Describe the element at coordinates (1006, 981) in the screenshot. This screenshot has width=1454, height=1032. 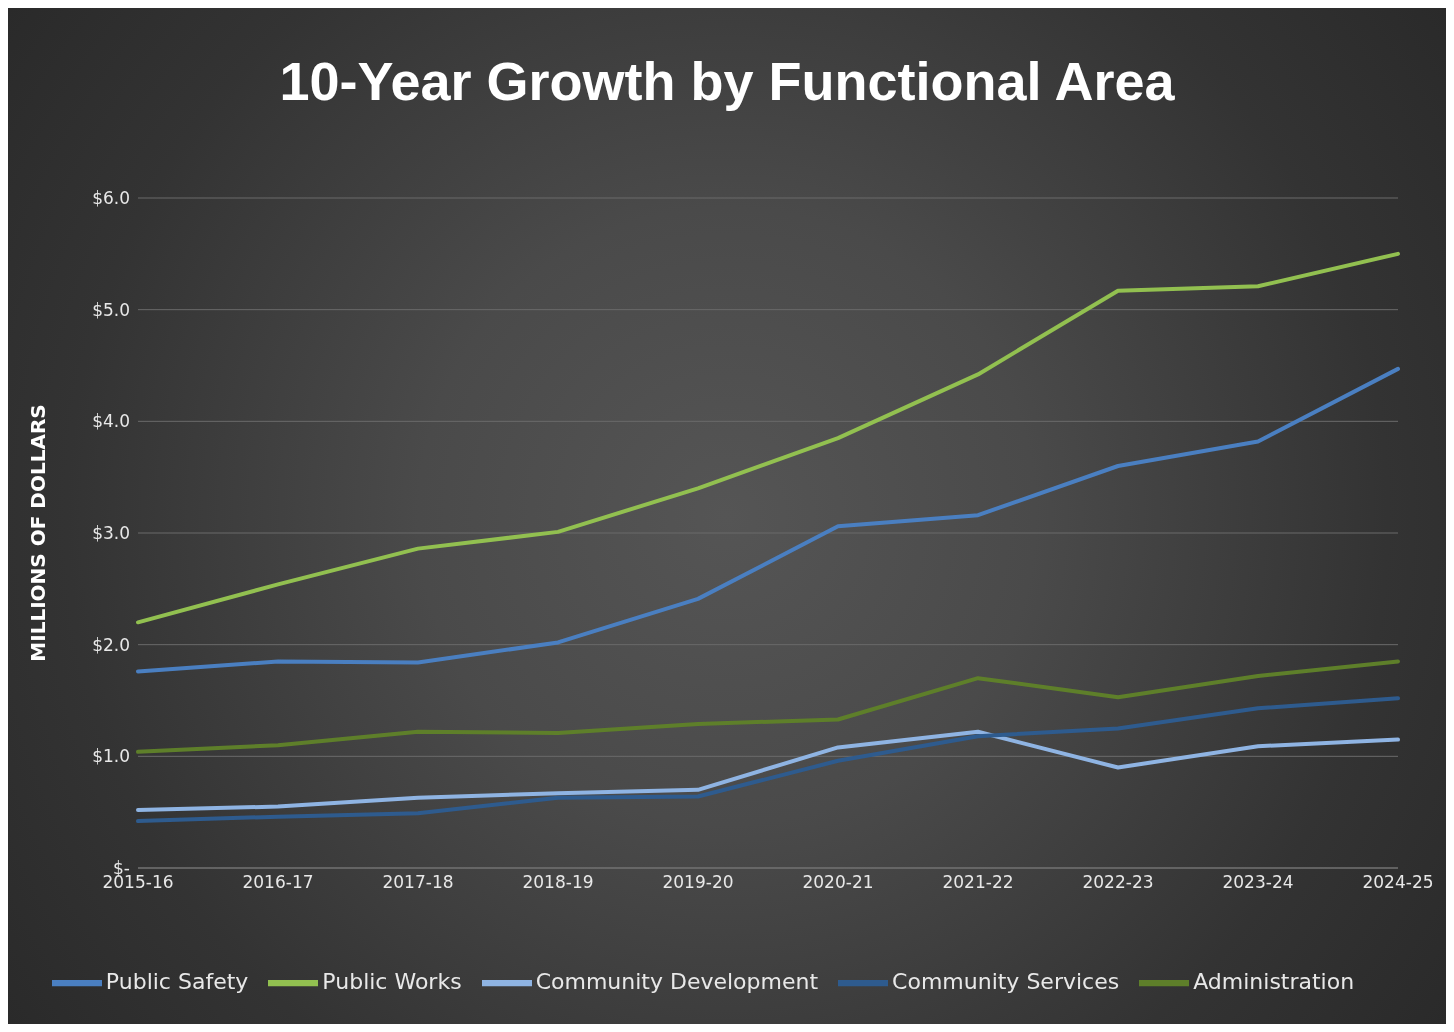
I see `legend-label: Community Services` at that location.